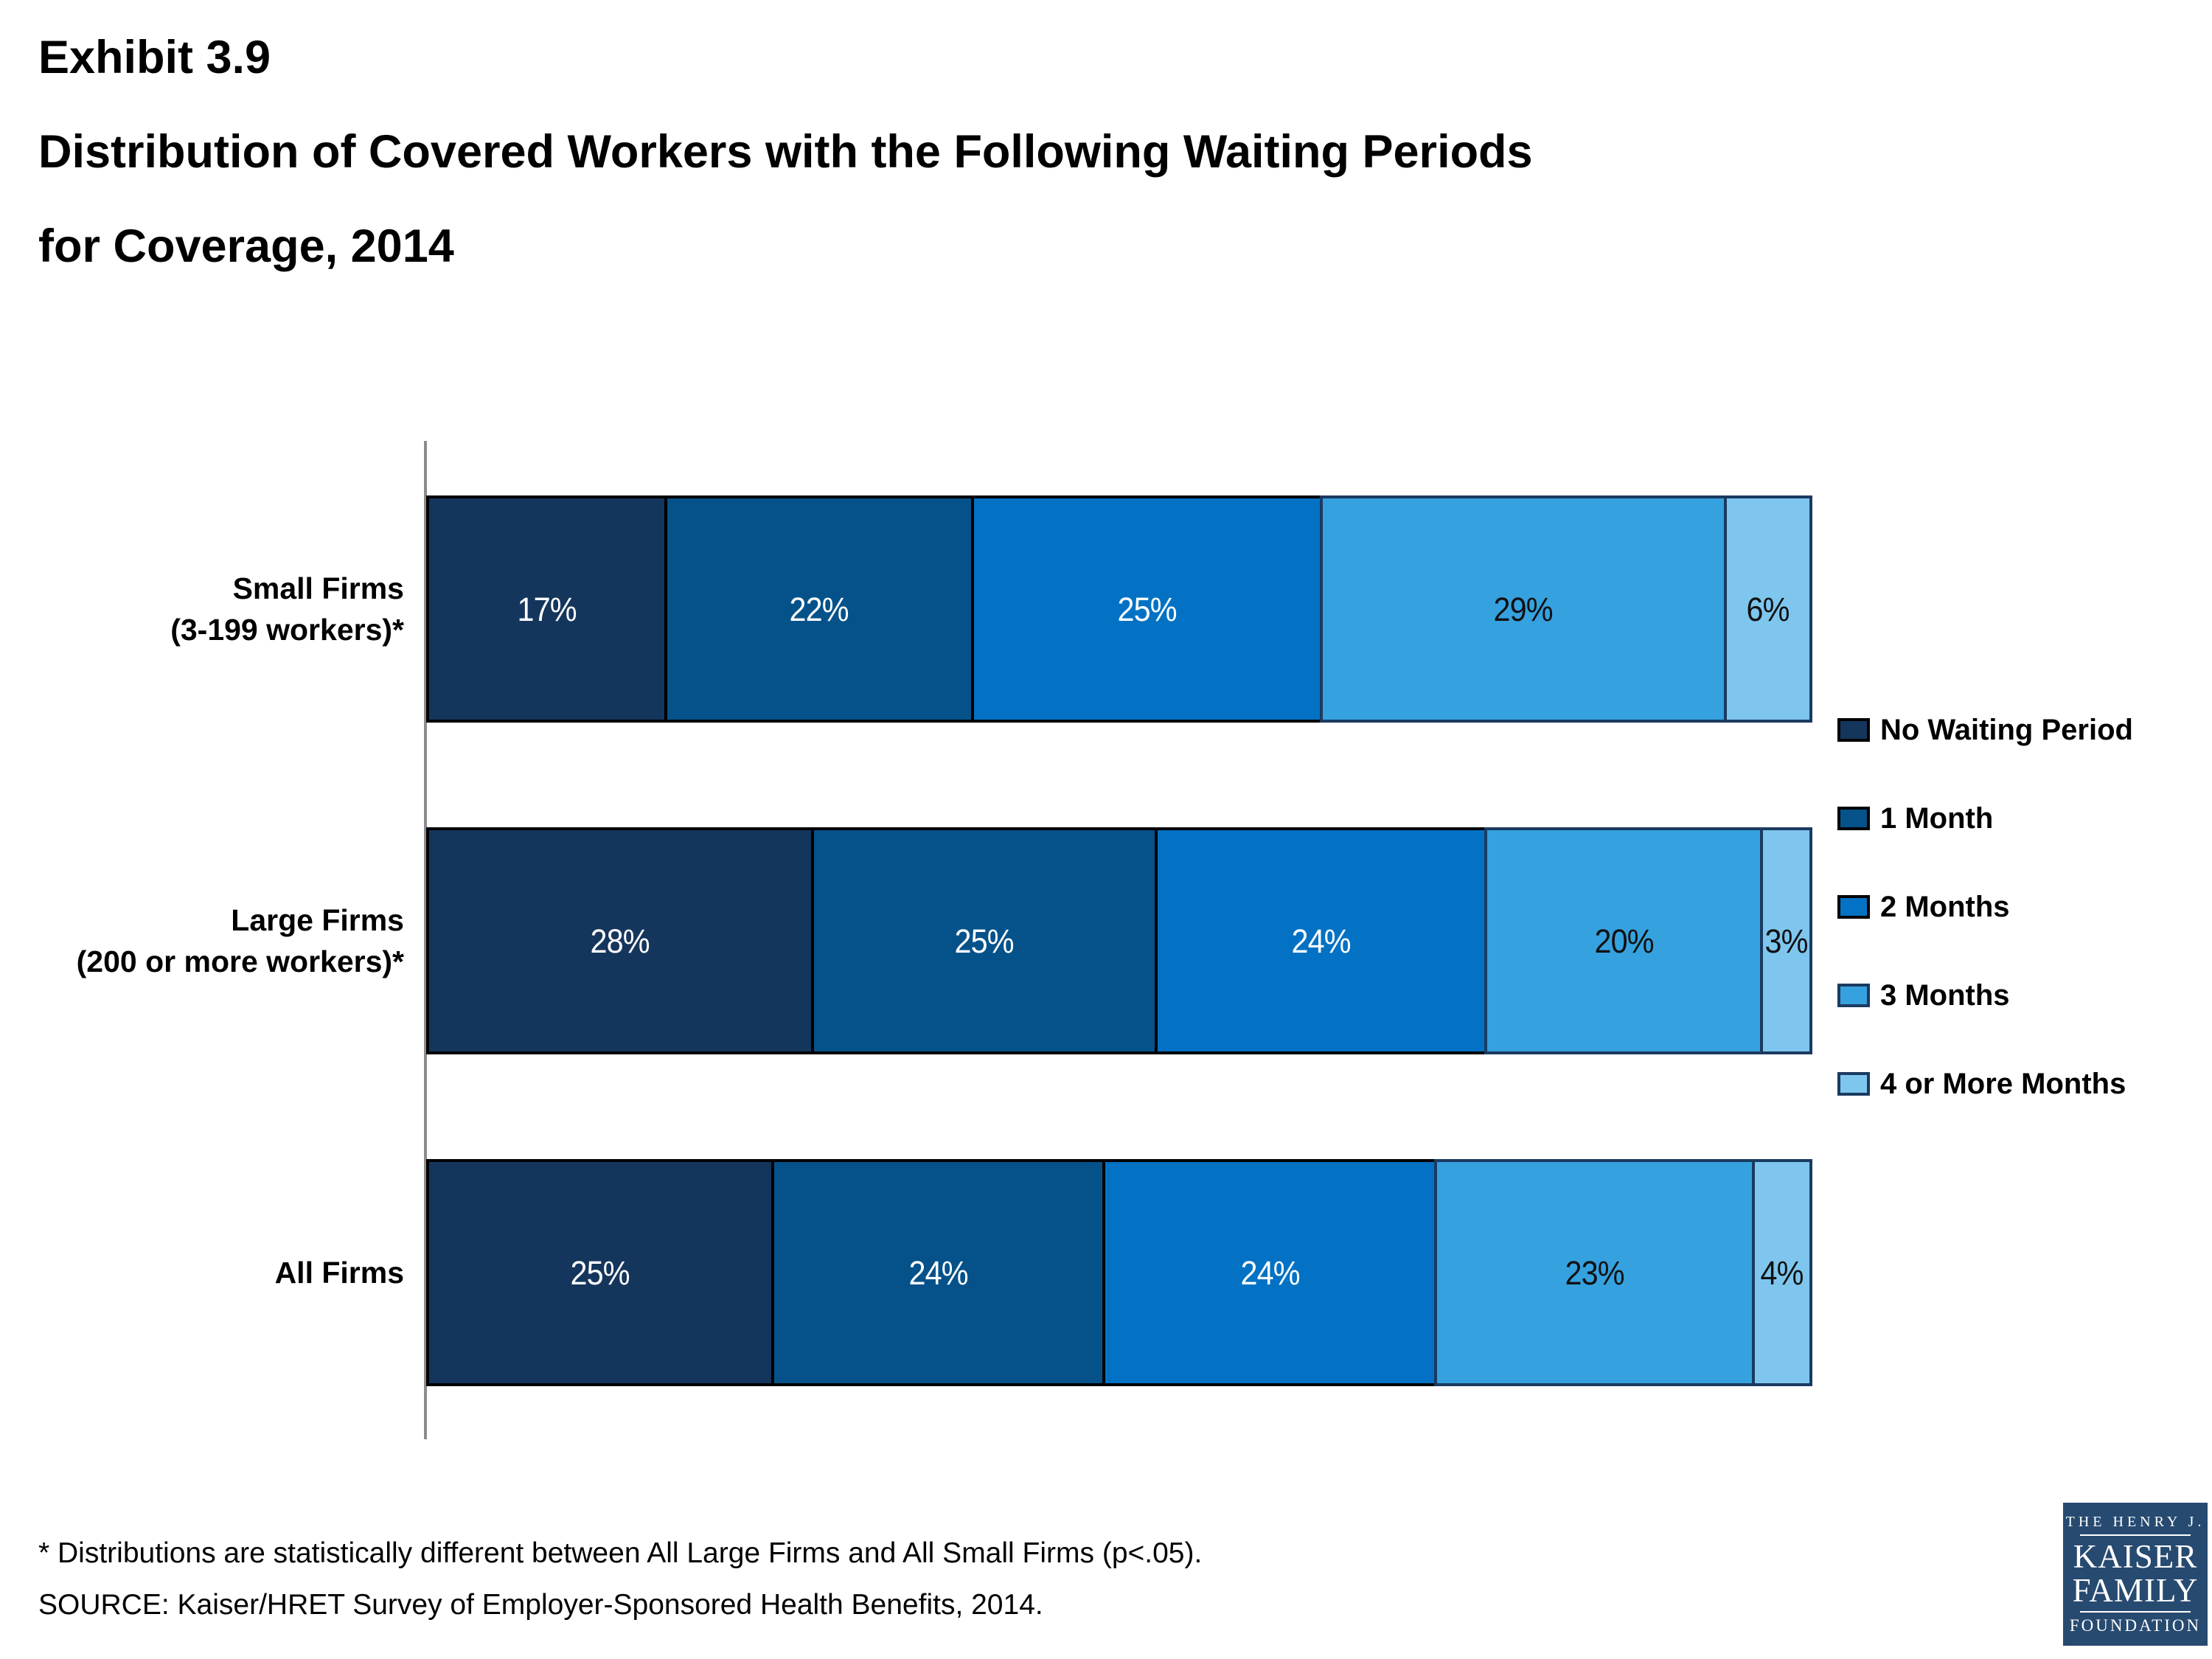 This screenshot has width=2212, height=1659. Describe the element at coordinates (202, 609) in the screenshot. I see `category-label: Small Firms (3-199 workers)*` at that location.